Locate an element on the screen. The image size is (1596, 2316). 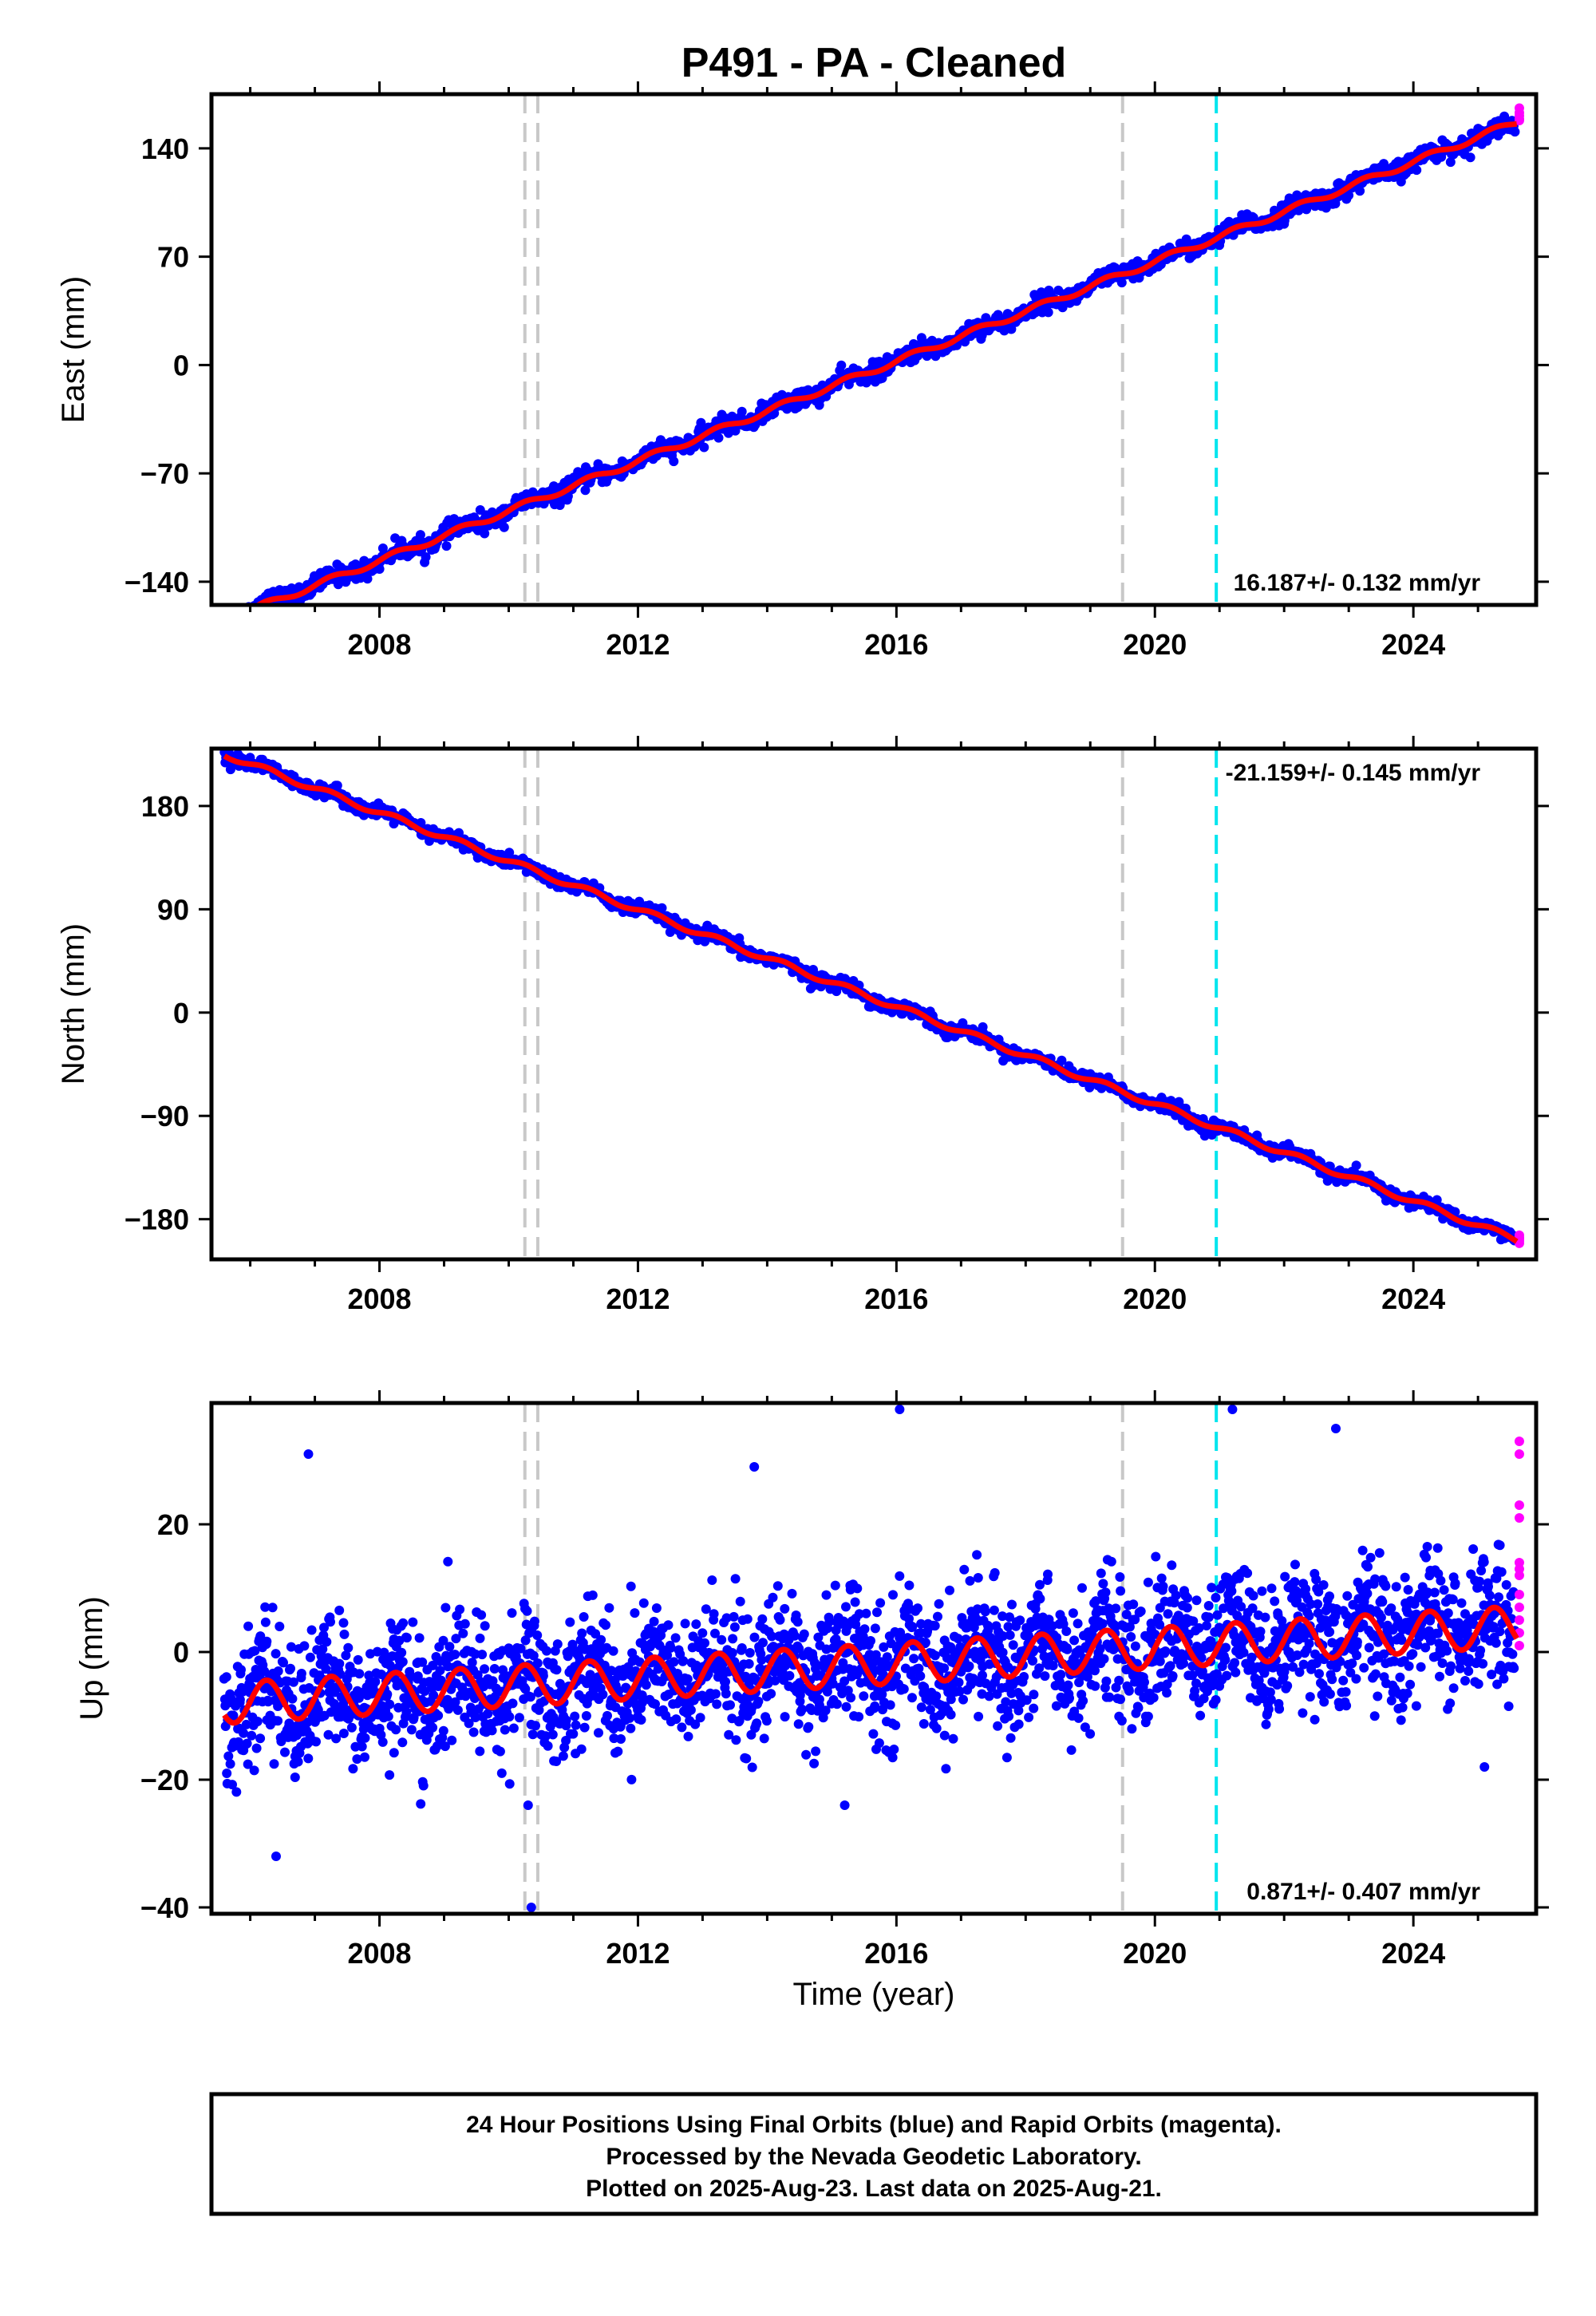
y-tick-label: −140 is located at coordinates (156, 582).